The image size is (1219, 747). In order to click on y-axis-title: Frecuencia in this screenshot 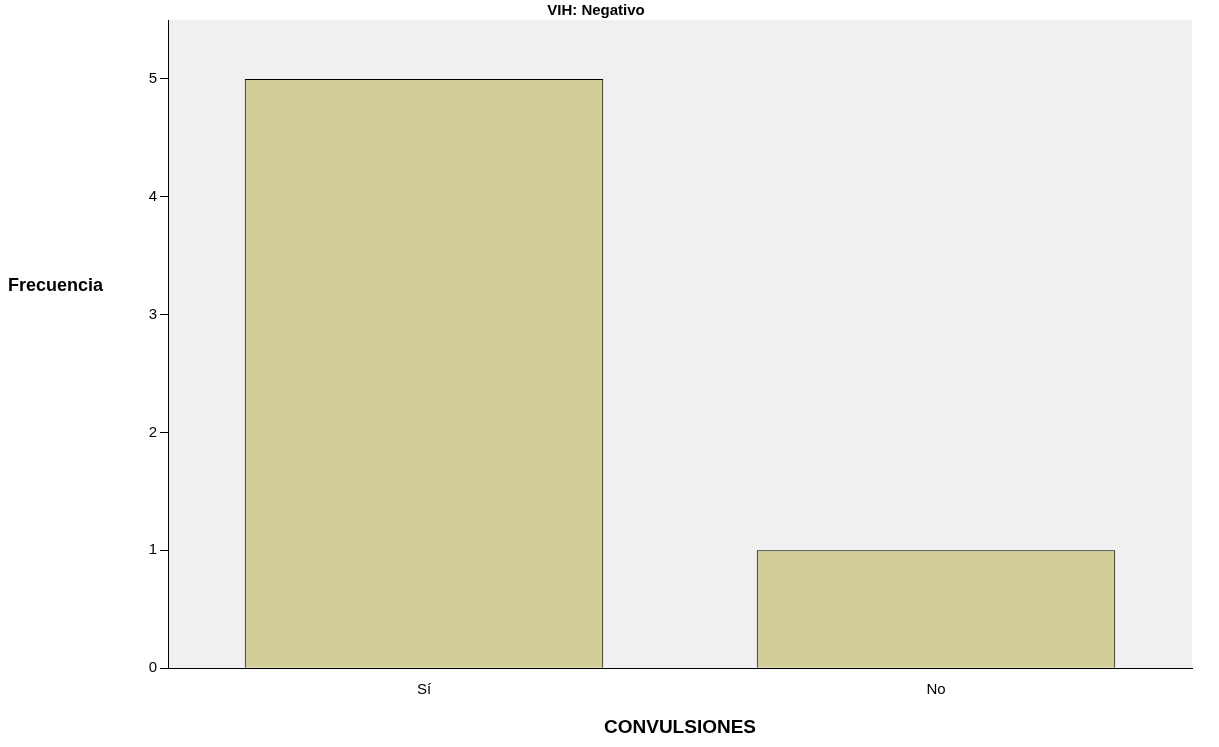, I will do `click(56, 284)`.